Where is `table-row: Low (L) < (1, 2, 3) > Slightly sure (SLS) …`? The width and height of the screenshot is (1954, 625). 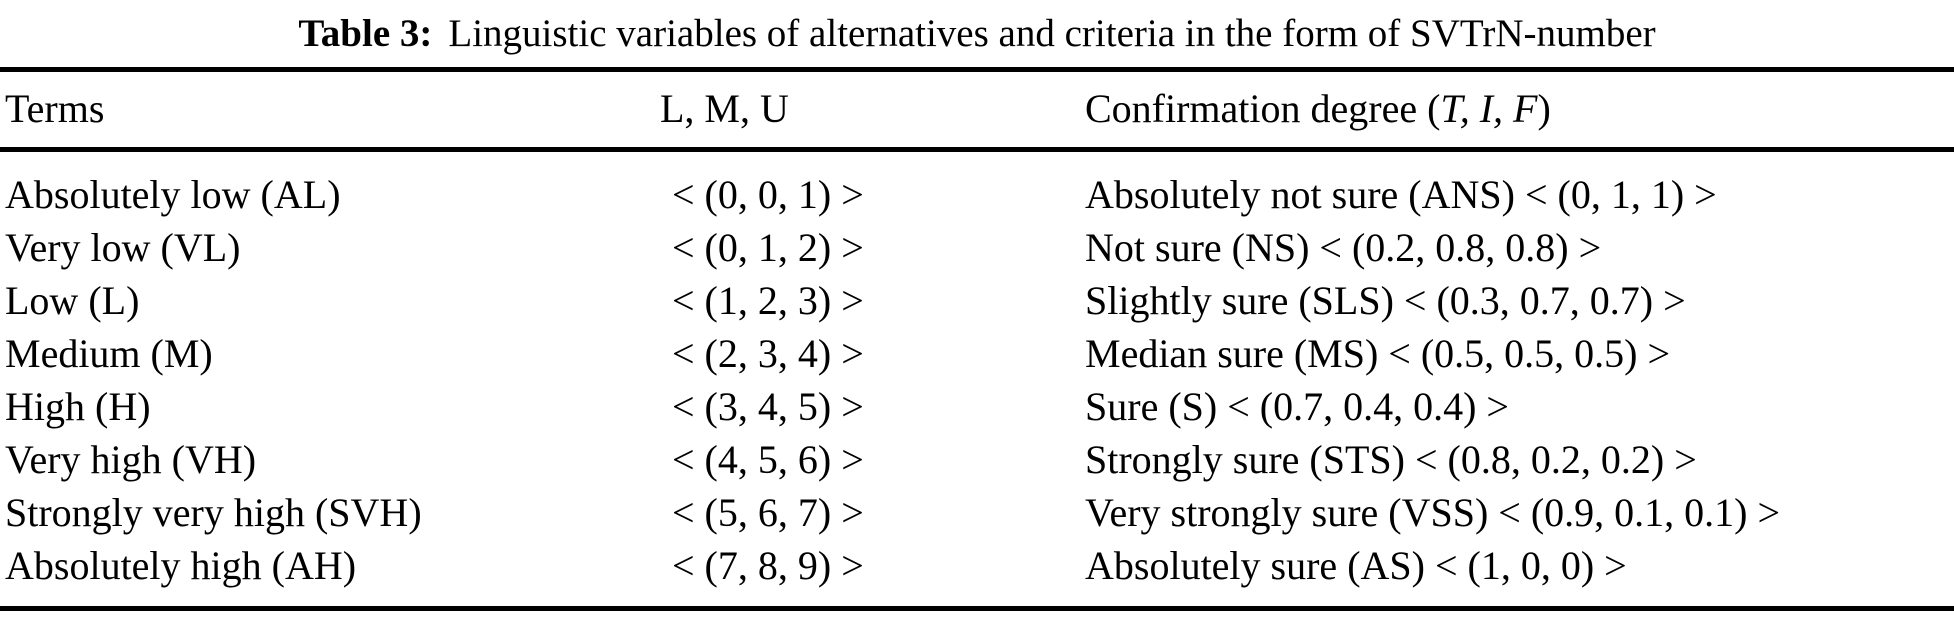
table-row: Low (L) < (1, 2, 3) > Slightly sure (SLS) … is located at coordinates (977, 300).